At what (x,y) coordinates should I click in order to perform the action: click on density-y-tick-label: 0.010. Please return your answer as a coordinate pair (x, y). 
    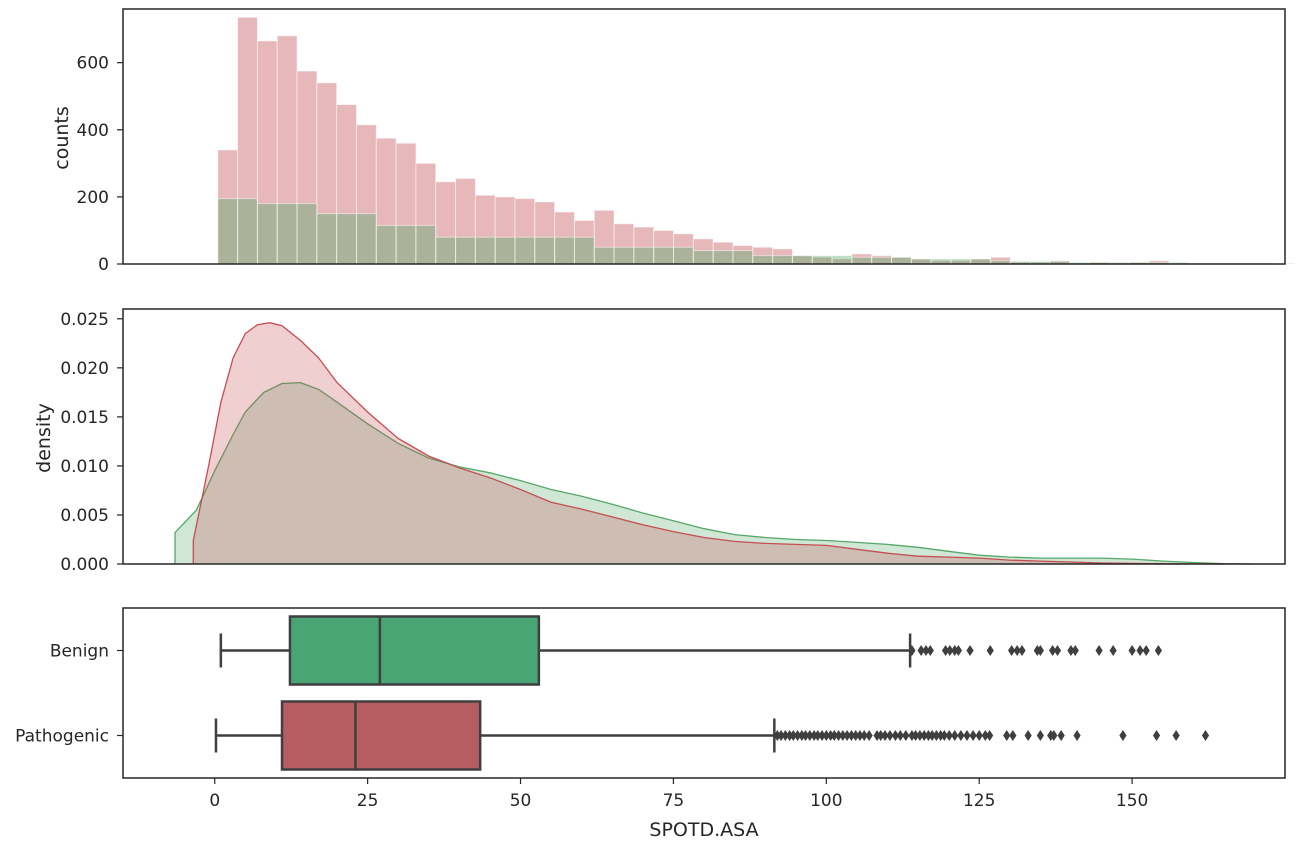
    Looking at the image, I should click on (84, 467).